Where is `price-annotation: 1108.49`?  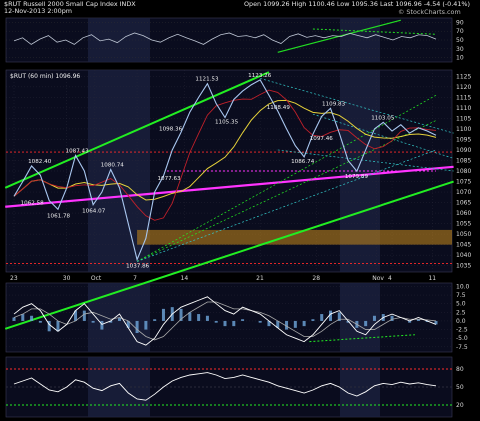 price-annotation: 1108.49 is located at coordinates (279, 108).